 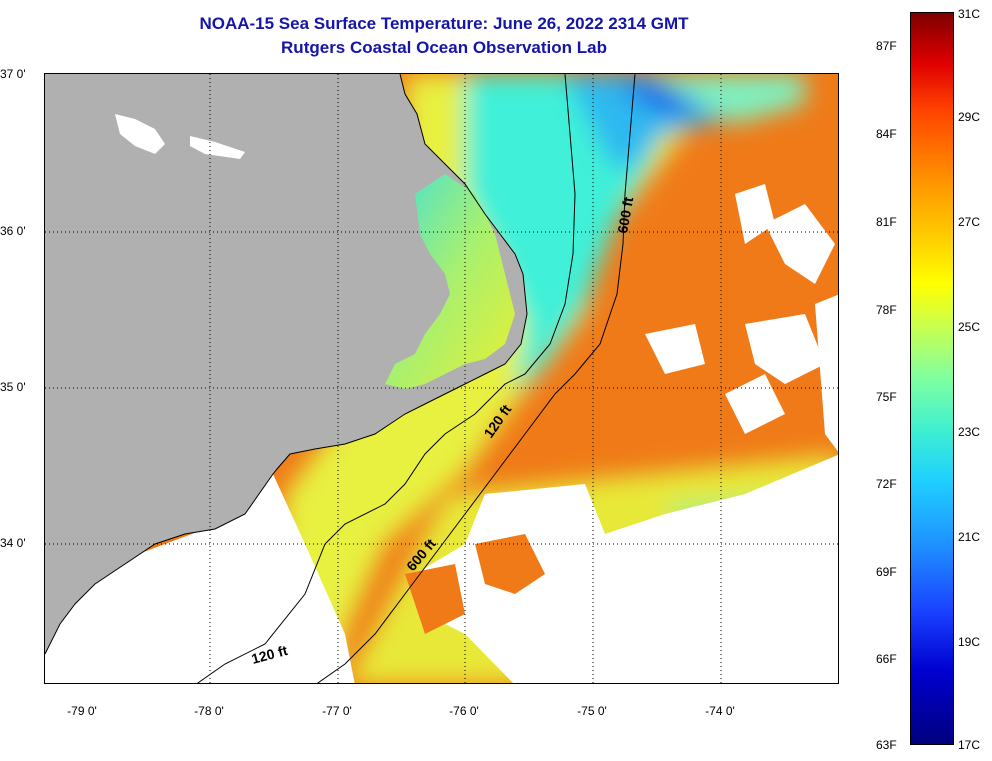 I want to click on colorbar-label-c: 19C, so click(x=969, y=642).